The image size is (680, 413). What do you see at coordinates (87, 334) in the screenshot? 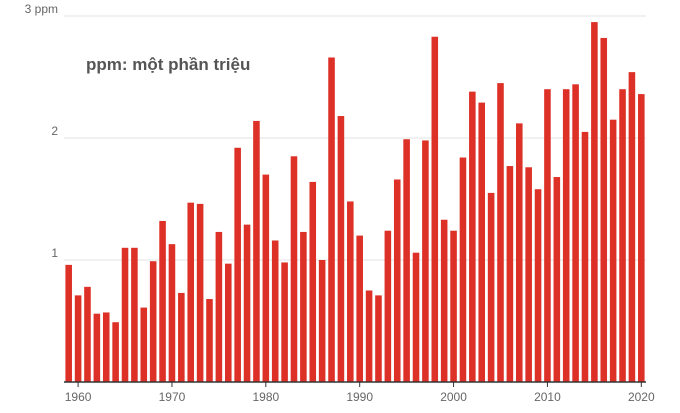
I see `bar-1961` at bounding box center [87, 334].